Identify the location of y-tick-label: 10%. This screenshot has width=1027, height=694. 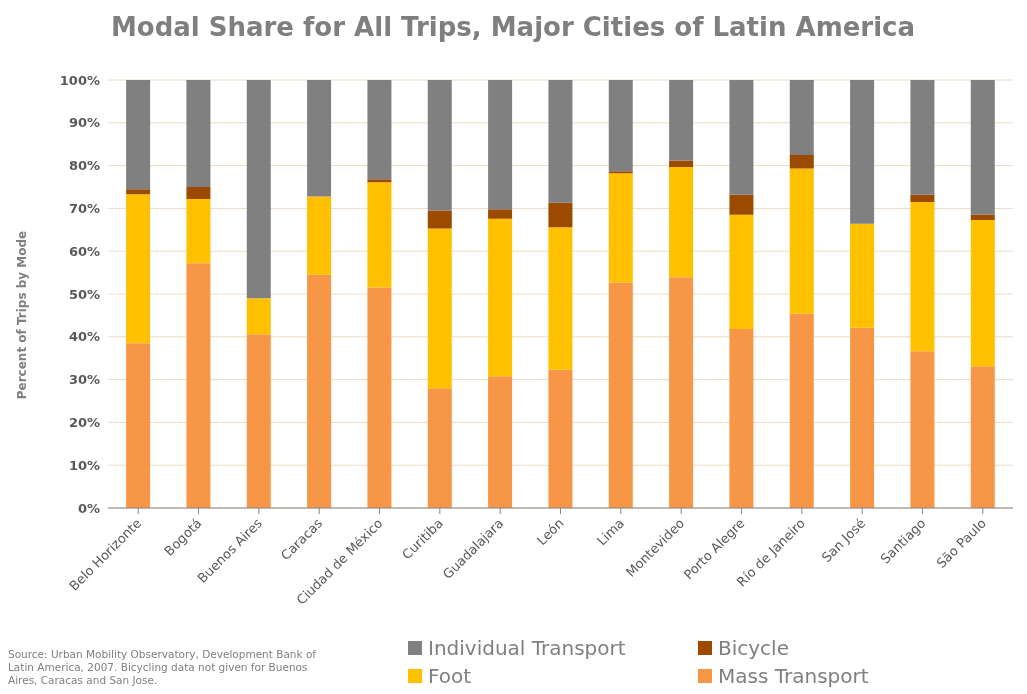
(84, 465).